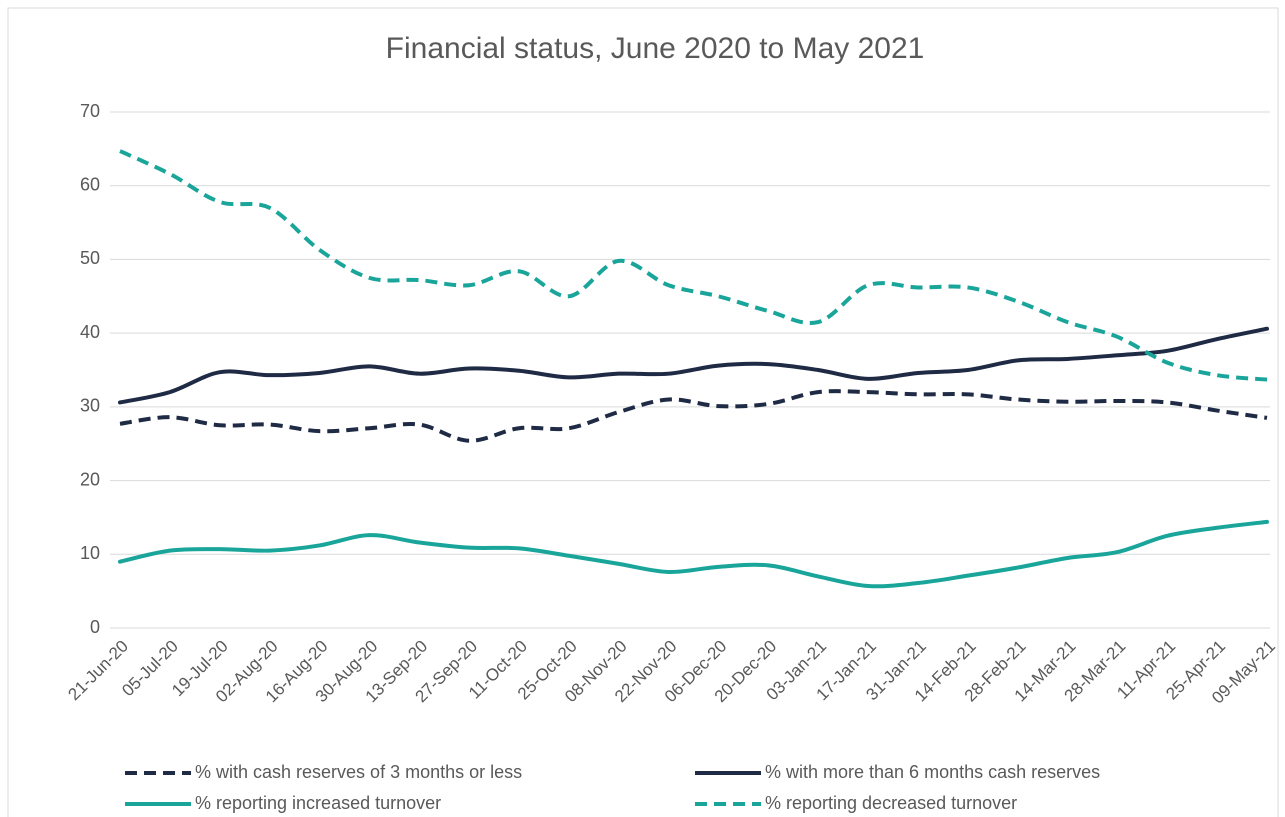 The image size is (1285, 817). What do you see at coordinates (318, 803) in the screenshot?
I see `legend-label: % reporting increased turnover` at bounding box center [318, 803].